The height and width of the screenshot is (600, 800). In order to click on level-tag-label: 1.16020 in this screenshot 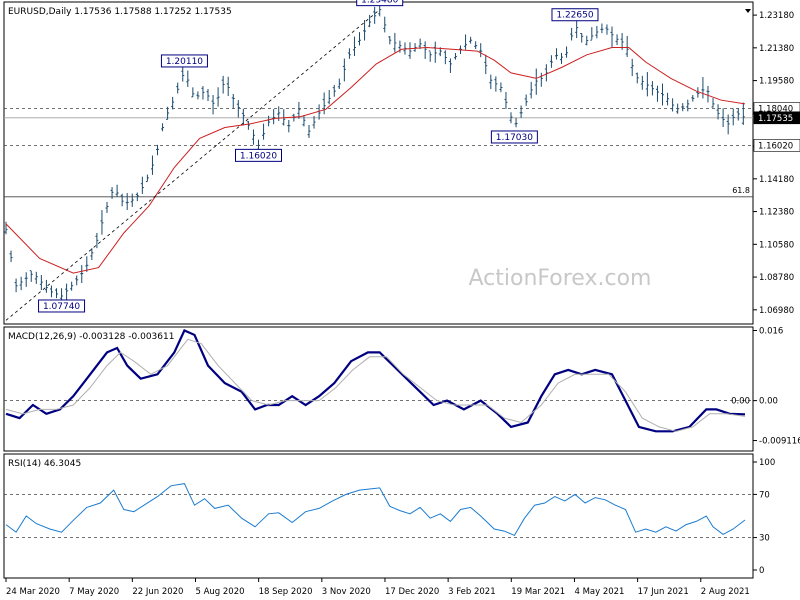, I will do `click(775, 146)`.